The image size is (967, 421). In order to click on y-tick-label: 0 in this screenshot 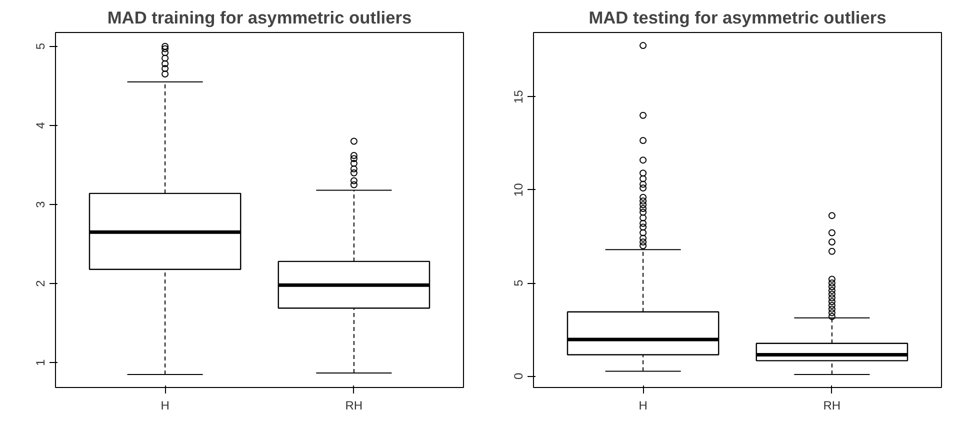, I will do `click(519, 376)`.